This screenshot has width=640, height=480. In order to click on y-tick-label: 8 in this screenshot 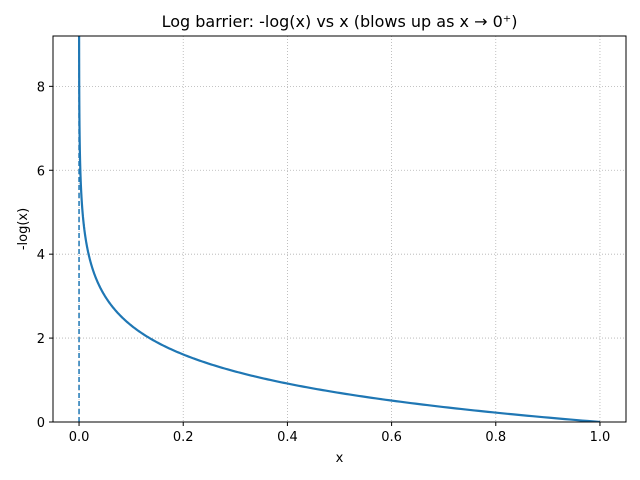, I will do `click(41, 87)`.